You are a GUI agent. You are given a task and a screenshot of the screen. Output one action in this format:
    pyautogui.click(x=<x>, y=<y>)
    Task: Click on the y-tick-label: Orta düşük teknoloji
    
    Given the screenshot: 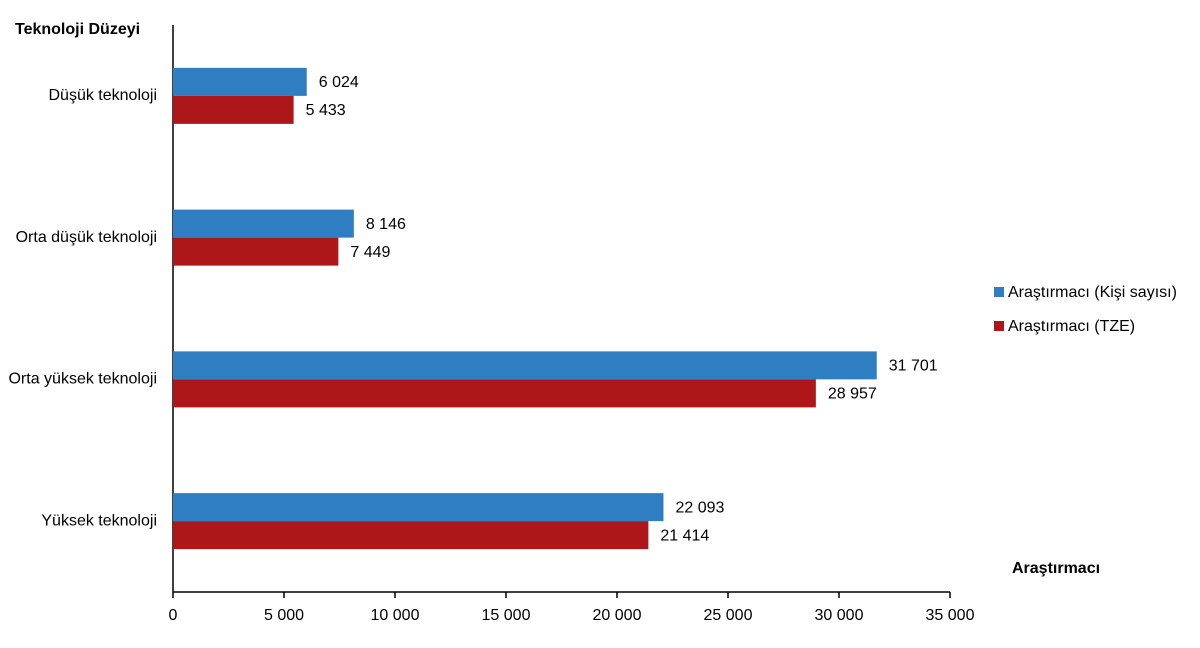 What is the action you would take?
    pyautogui.click(x=86, y=237)
    